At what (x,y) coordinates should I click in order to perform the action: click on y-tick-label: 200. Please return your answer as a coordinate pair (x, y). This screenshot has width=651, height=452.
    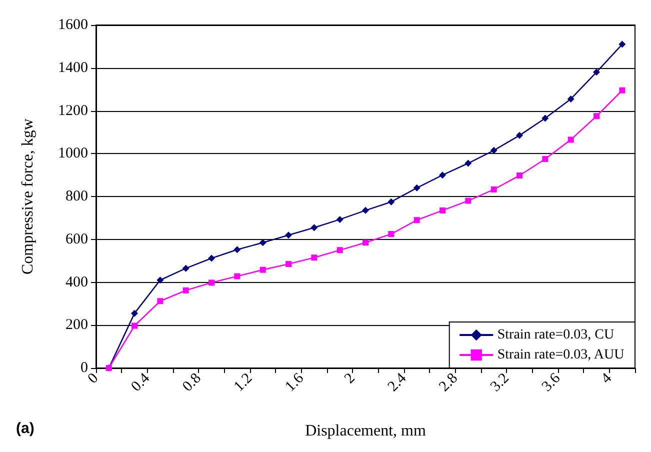
    Looking at the image, I should click on (77, 325).